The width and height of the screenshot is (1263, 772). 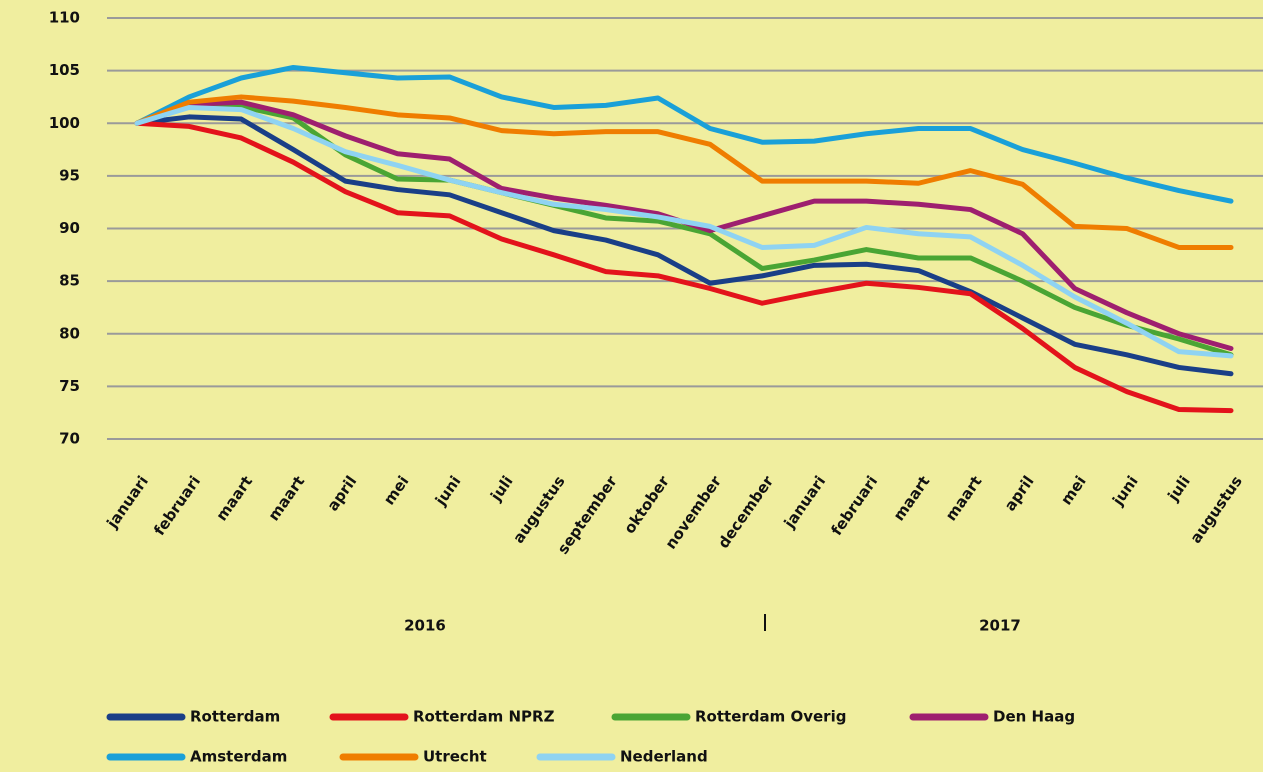 I want to click on y-tick-label: 75, so click(x=69, y=386).